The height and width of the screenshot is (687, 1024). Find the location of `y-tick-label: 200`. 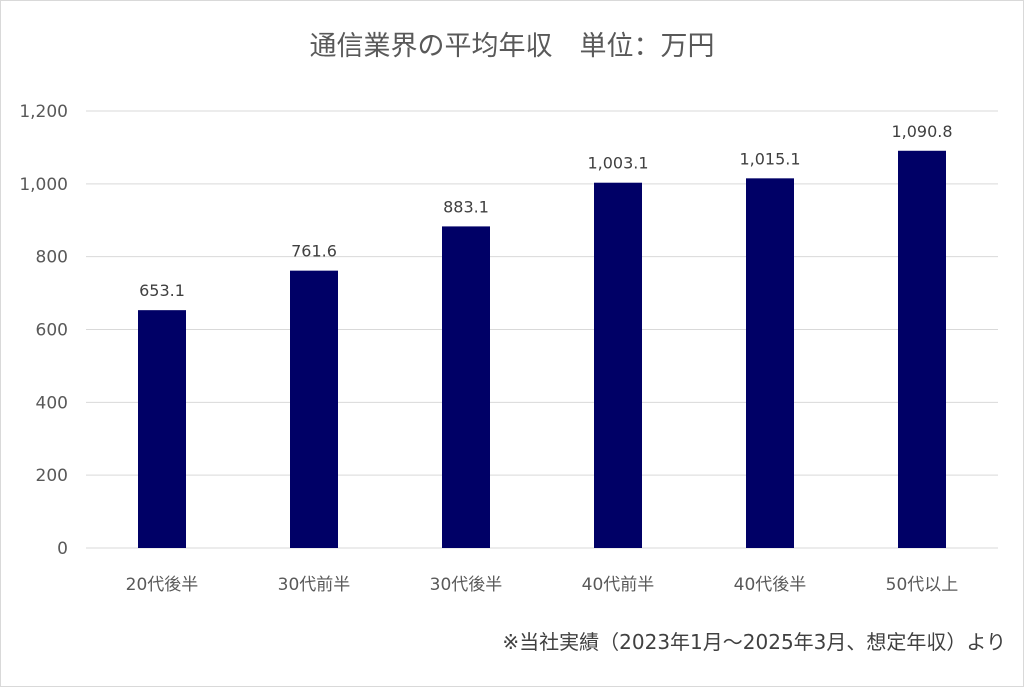

y-tick-label: 200 is located at coordinates (52, 476).